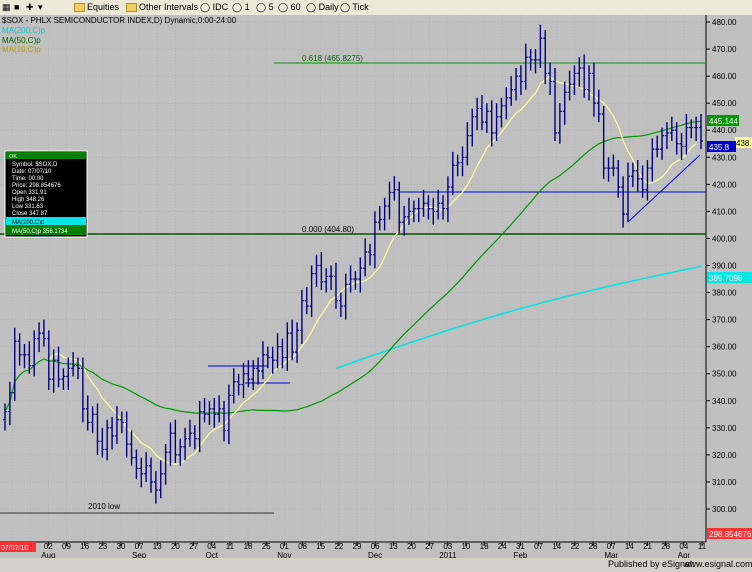  I want to click on y-tick-label: 320.00, so click(724, 455).